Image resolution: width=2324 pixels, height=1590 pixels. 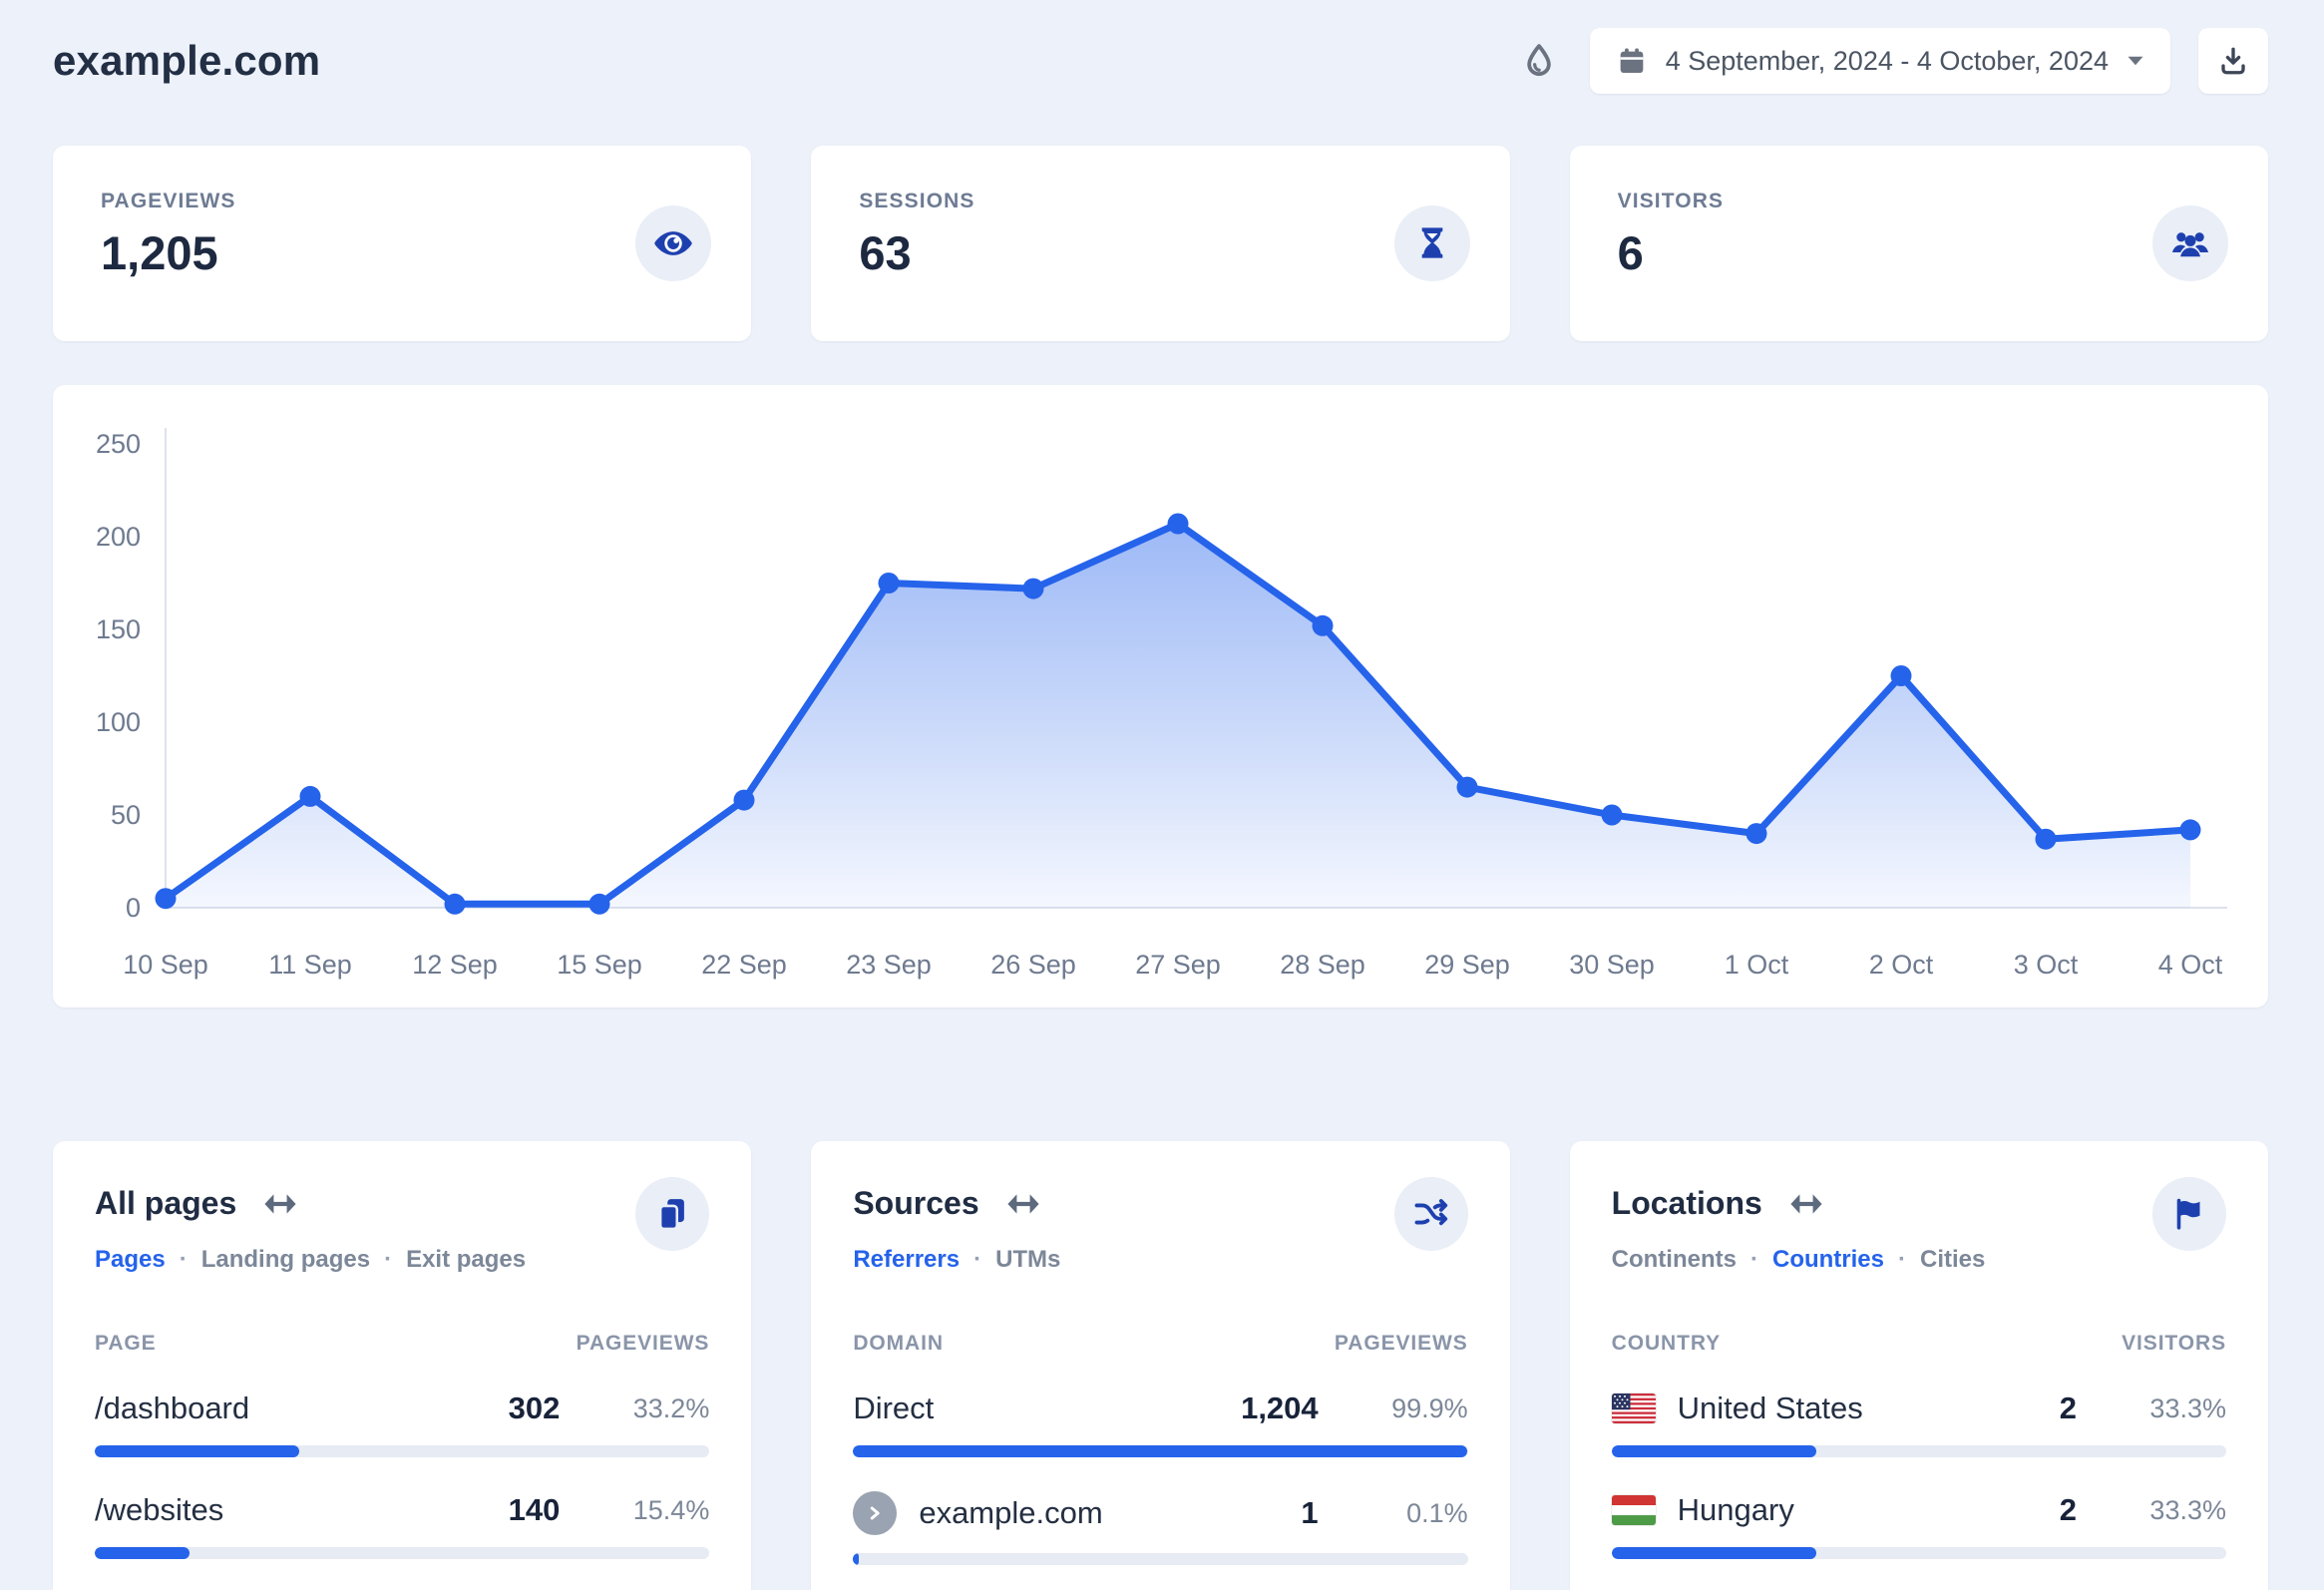 I want to click on pageviews-card: PAGEVIEWS 1,205, so click(x=402, y=243).